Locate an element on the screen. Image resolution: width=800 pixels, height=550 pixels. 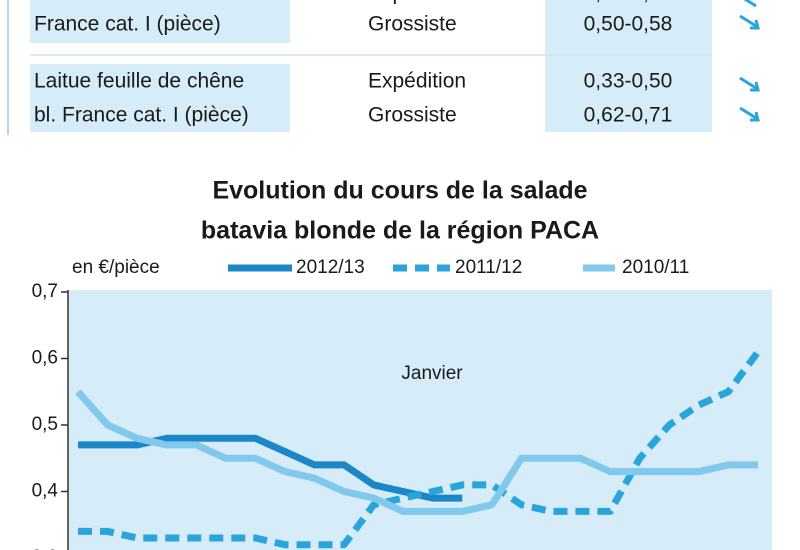
y-tick-label: 0,5 is located at coordinates (45, 424).